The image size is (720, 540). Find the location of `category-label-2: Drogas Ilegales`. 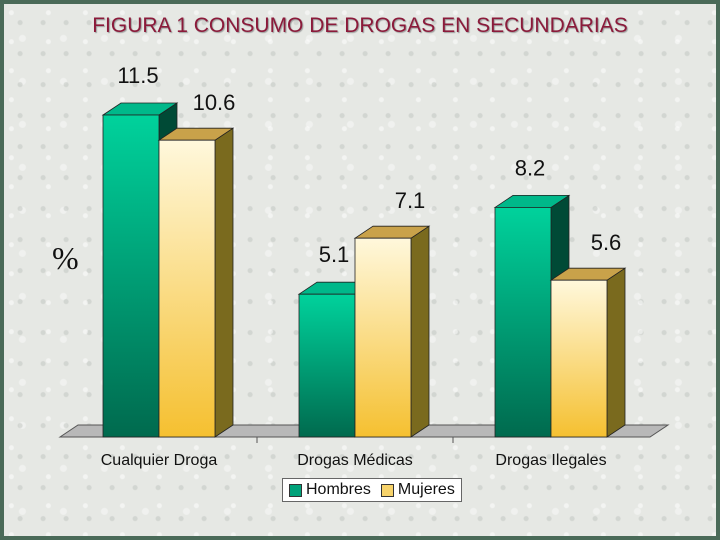

category-label-2: Drogas Ilegales is located at coordinates (550, 460).